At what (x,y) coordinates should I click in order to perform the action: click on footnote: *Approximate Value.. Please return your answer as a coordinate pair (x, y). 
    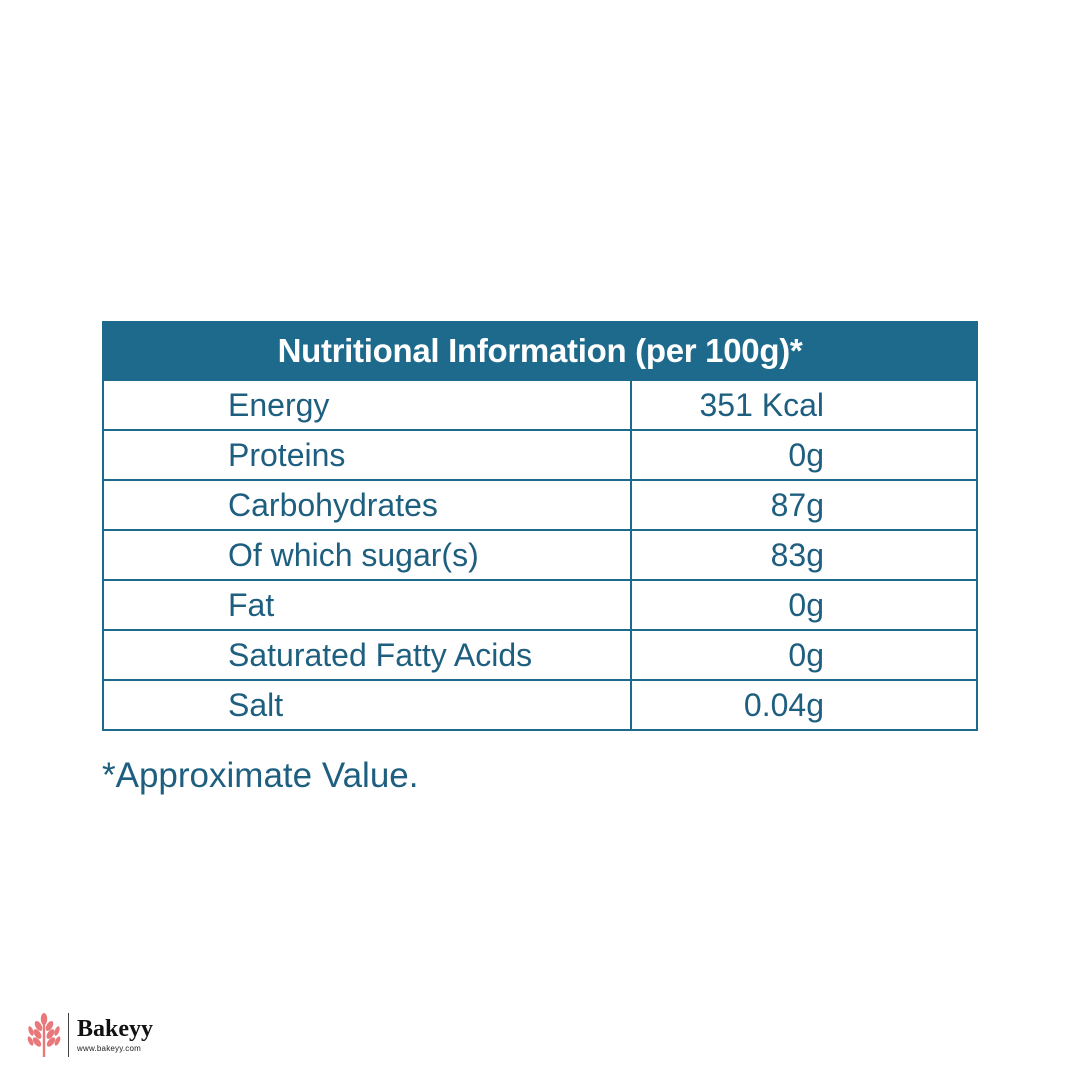
    Looking at the image, I should click on (260, 775).